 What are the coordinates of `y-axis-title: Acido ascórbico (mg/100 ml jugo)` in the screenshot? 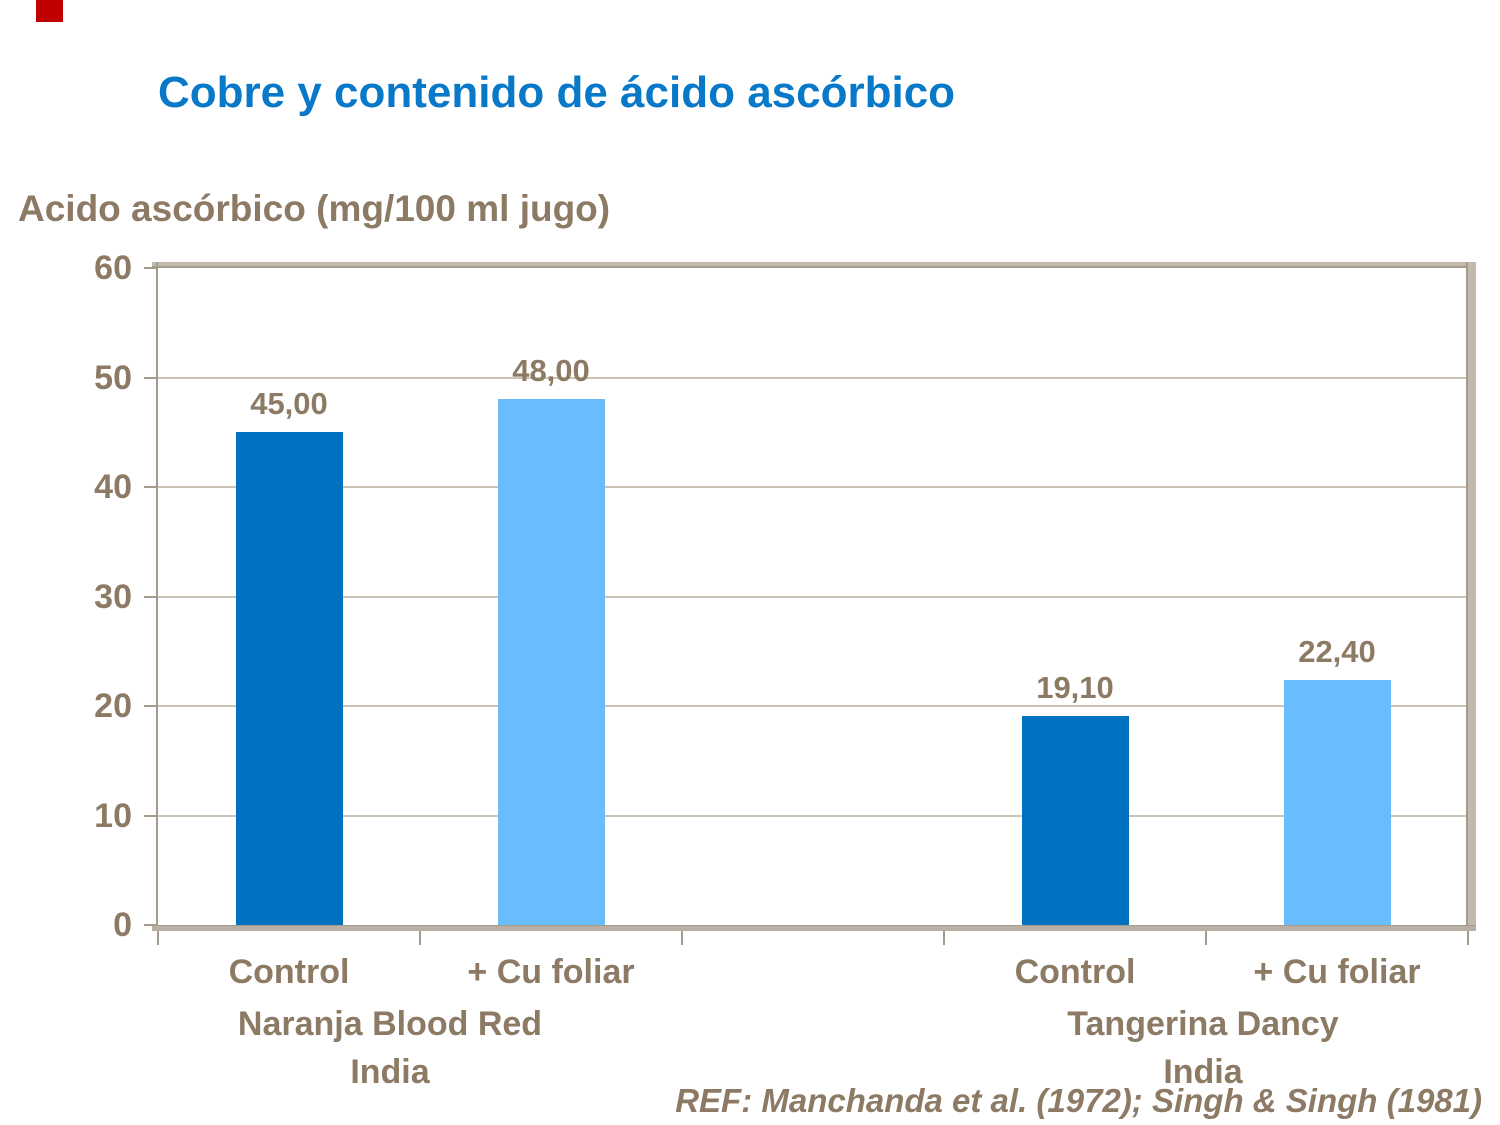 It's located at (314, 208).